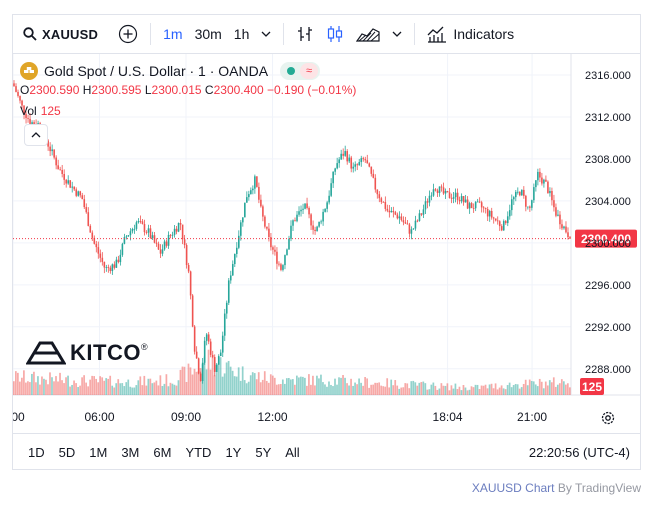 The width and height of the screenshot is (649, 509). What do you see at coordinates (300, 71) in the screenshot?
I see `market-status-toggle: ≈` at bounding box center [300, 71].